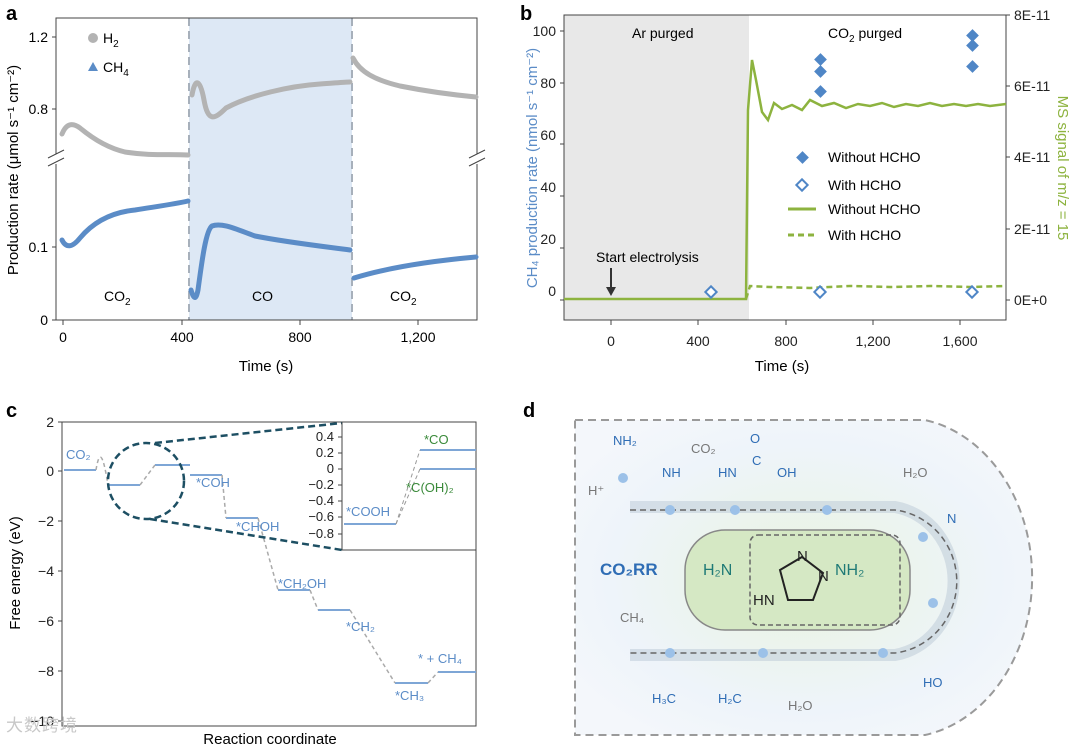  I want to click on panel-d-label: d, so click(529, 411).